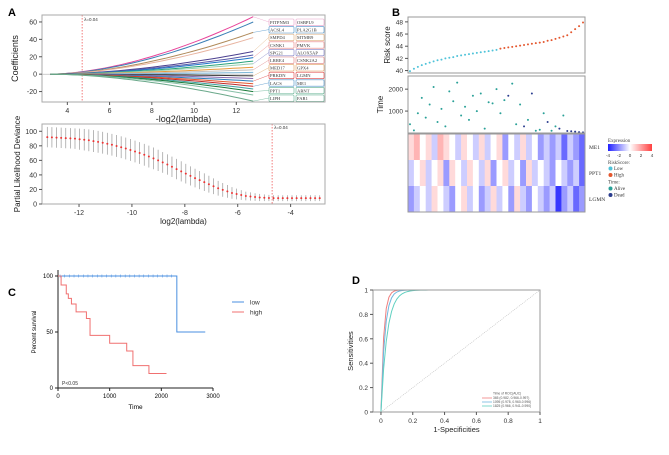  What do you see at coordinates (396, 90) in the screenshot?
I see `y-tick-label: 2000` at bounding box center [396, 90].